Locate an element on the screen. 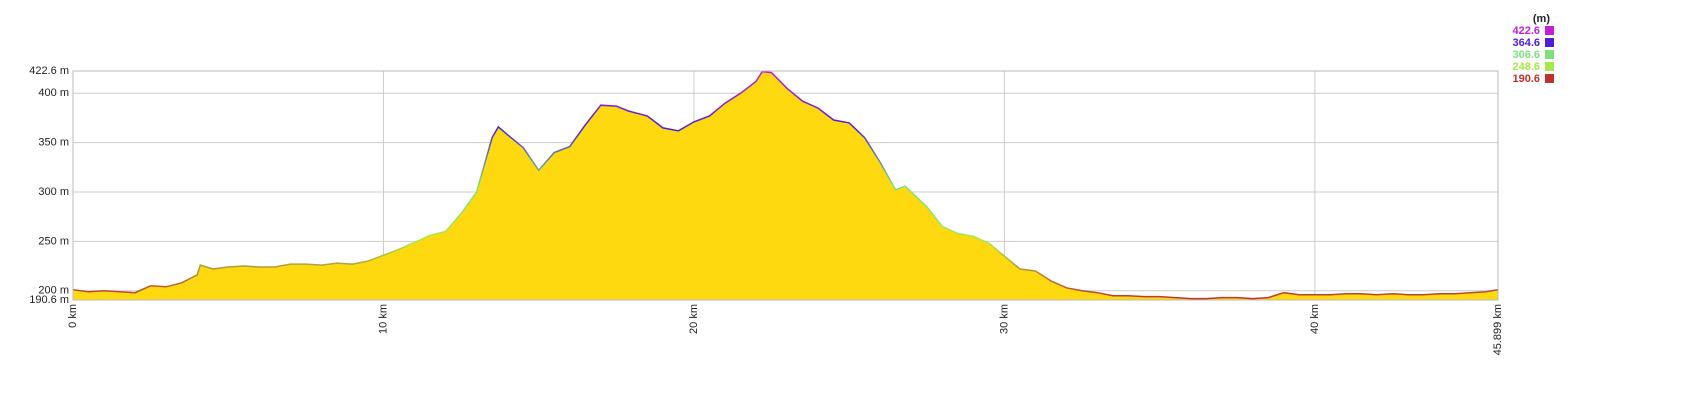 The image size is (1705, 405). y-tick-label: 250 m is located at coordinates (53, 241).